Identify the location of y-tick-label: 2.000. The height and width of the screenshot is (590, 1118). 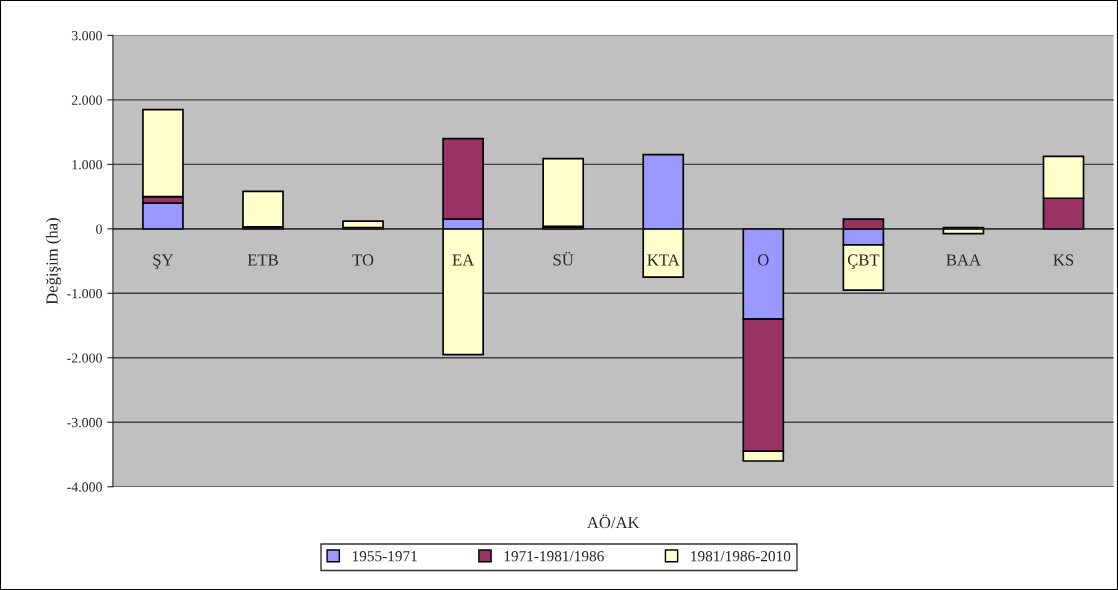
(86, 100).